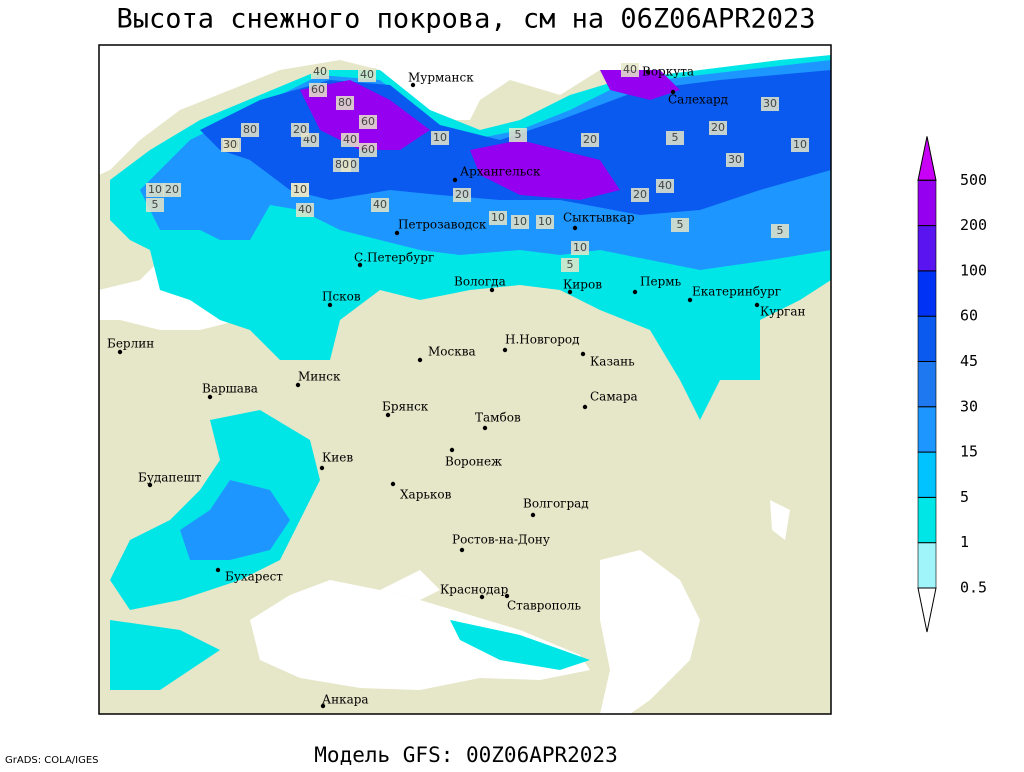 This screenshot has width=1024, height=772. I want to click on city-label: Воронеж, so click(473, 462).